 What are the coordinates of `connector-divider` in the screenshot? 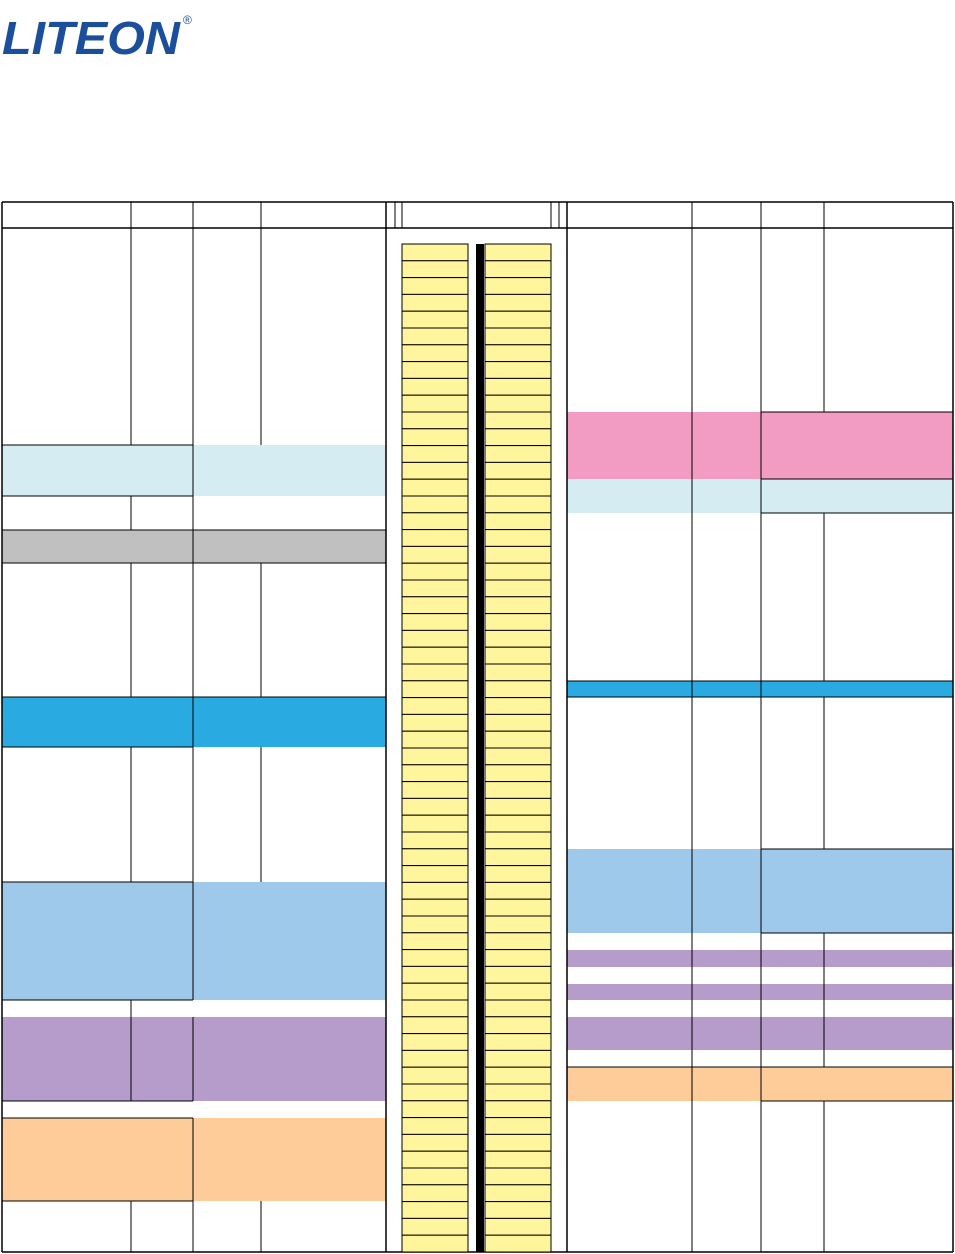 It's located at (480, 748).